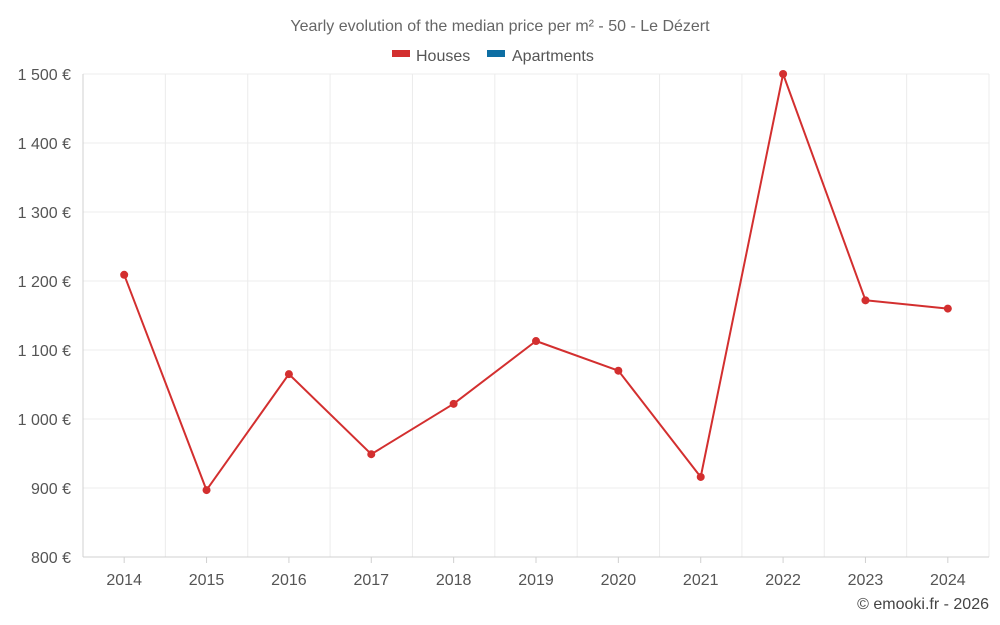 This screenshot has width=1000, height=625. I want to click on legend-label-apartments: Apartments, so click(553, 56).